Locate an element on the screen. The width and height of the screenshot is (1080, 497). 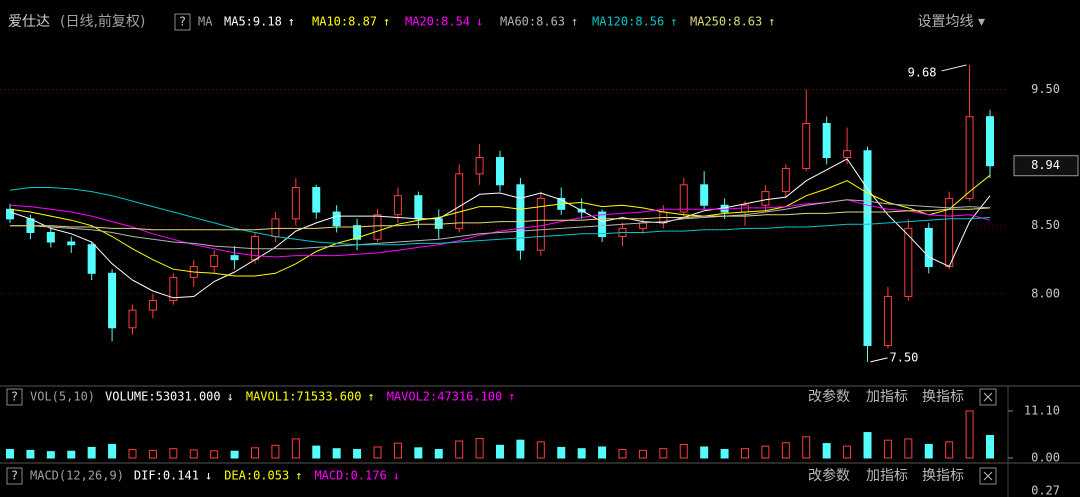
panel-trend: ↑ is located at coordinates (370, 397).